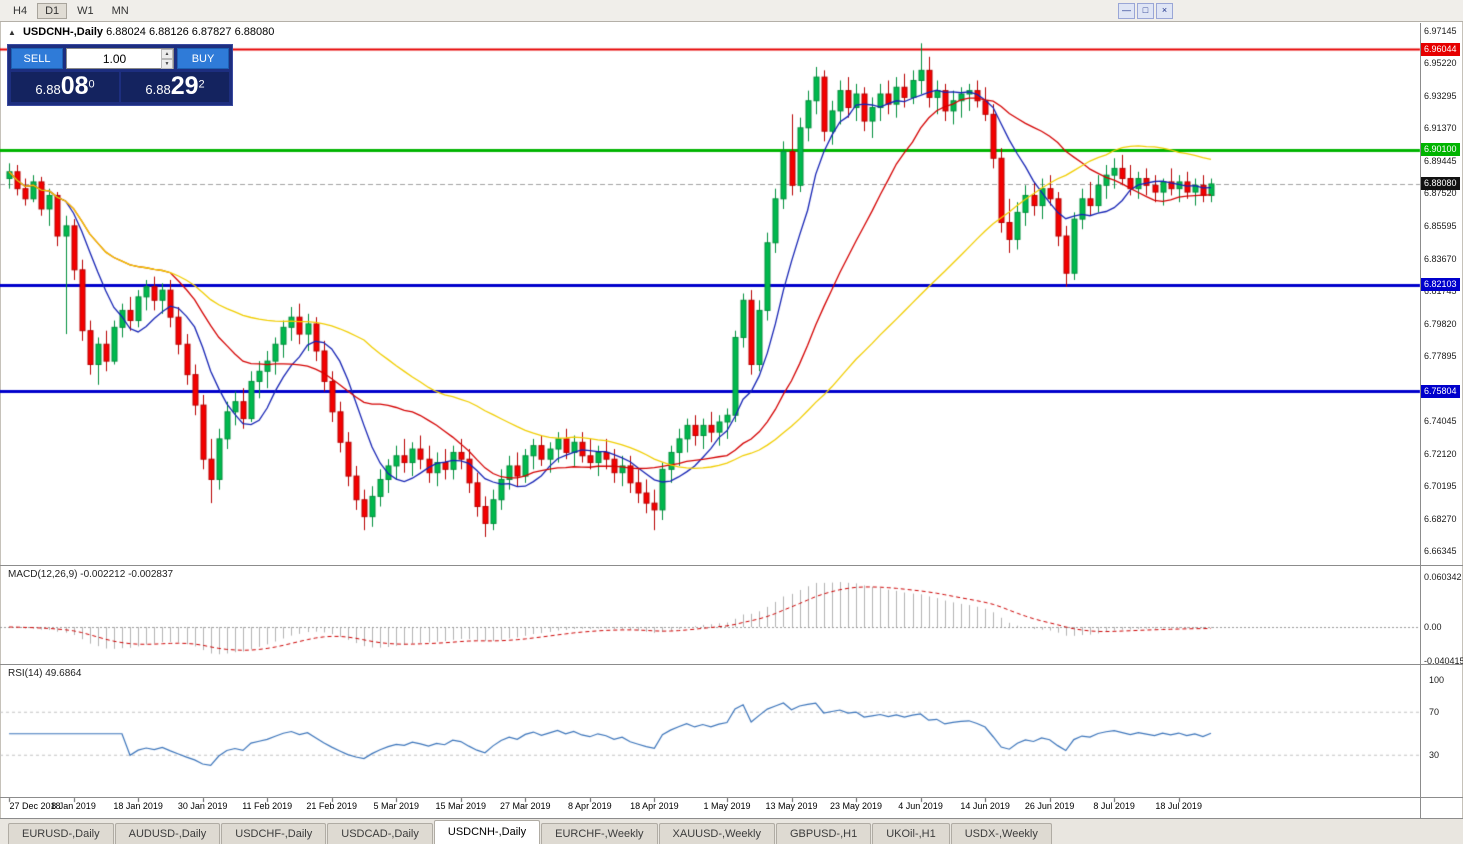 The height and width of the screenshot is (844, 1463). I want to click on date-axis-label: 1 May 2019, so click(727, 806).